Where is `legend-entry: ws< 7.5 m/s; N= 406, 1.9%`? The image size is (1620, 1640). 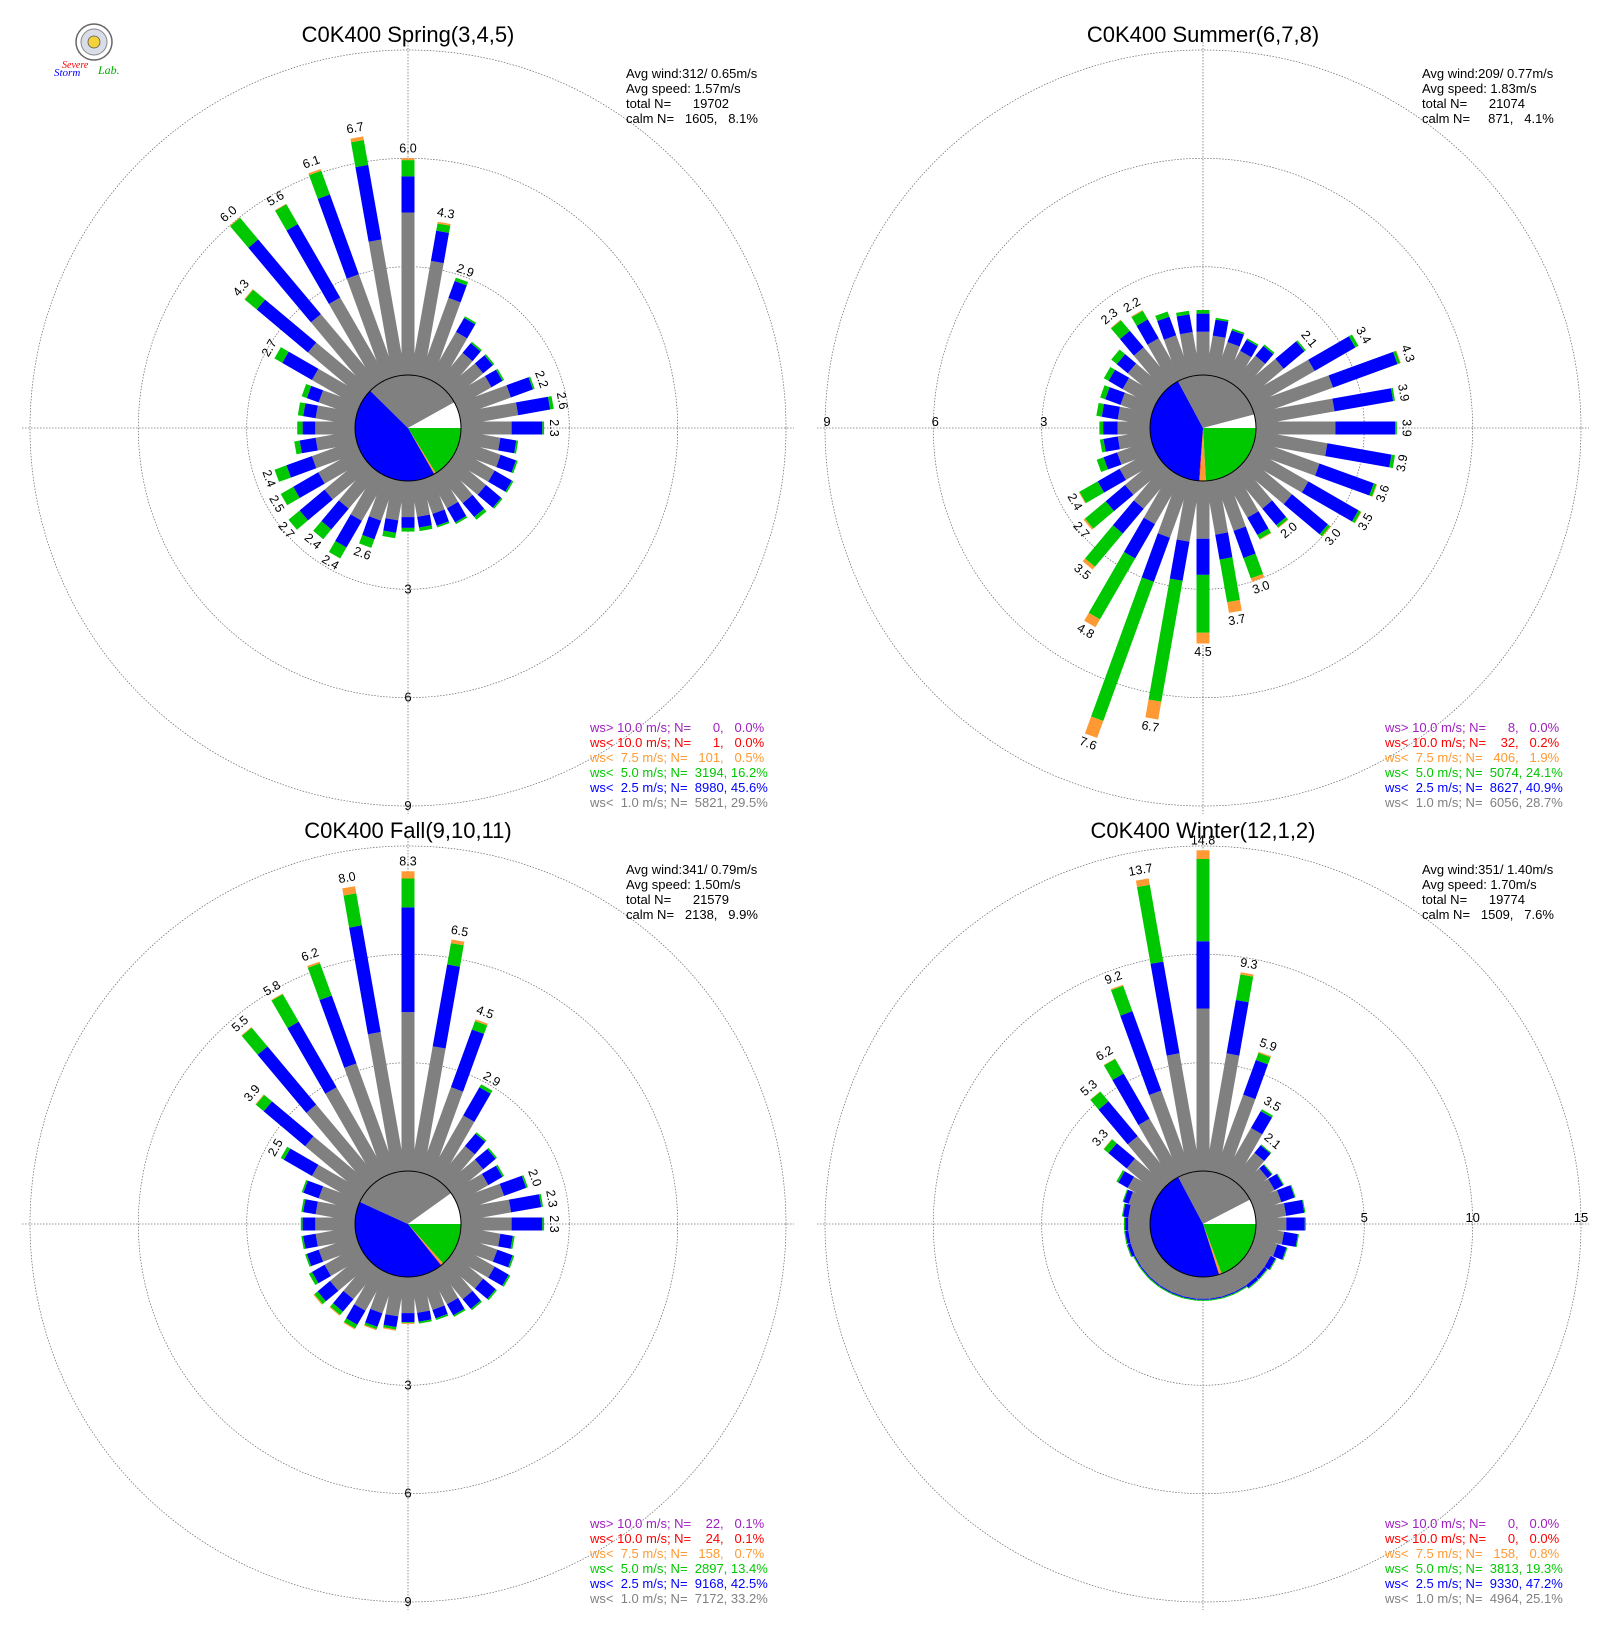
legend-entry: ws< 7.5 m/s; N= 406, 1.9% is located at coordinates (1472, 757).